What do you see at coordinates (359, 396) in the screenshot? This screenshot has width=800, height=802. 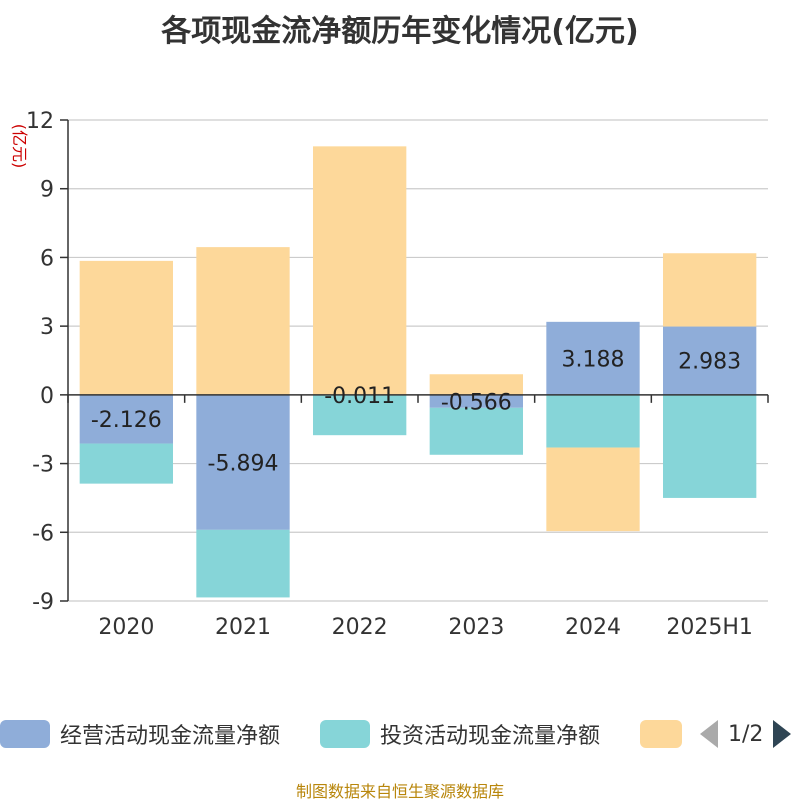 I see `data-label-operating: -0.011` at bounding box center [359, 396].